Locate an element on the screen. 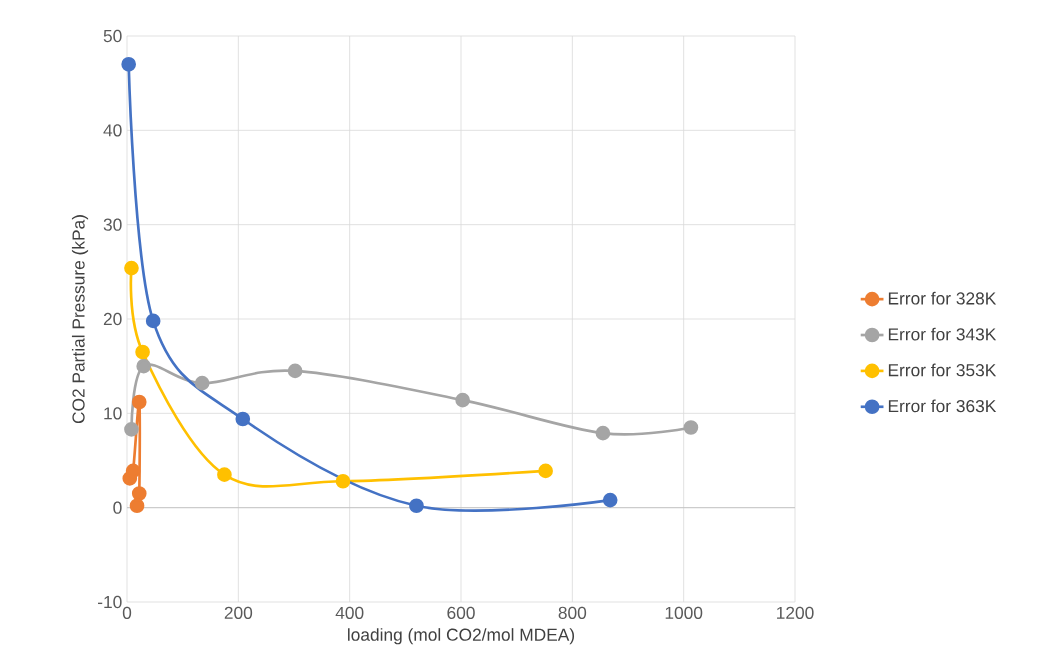  x-tick-label: 0 is located at coordinates (127, 612).